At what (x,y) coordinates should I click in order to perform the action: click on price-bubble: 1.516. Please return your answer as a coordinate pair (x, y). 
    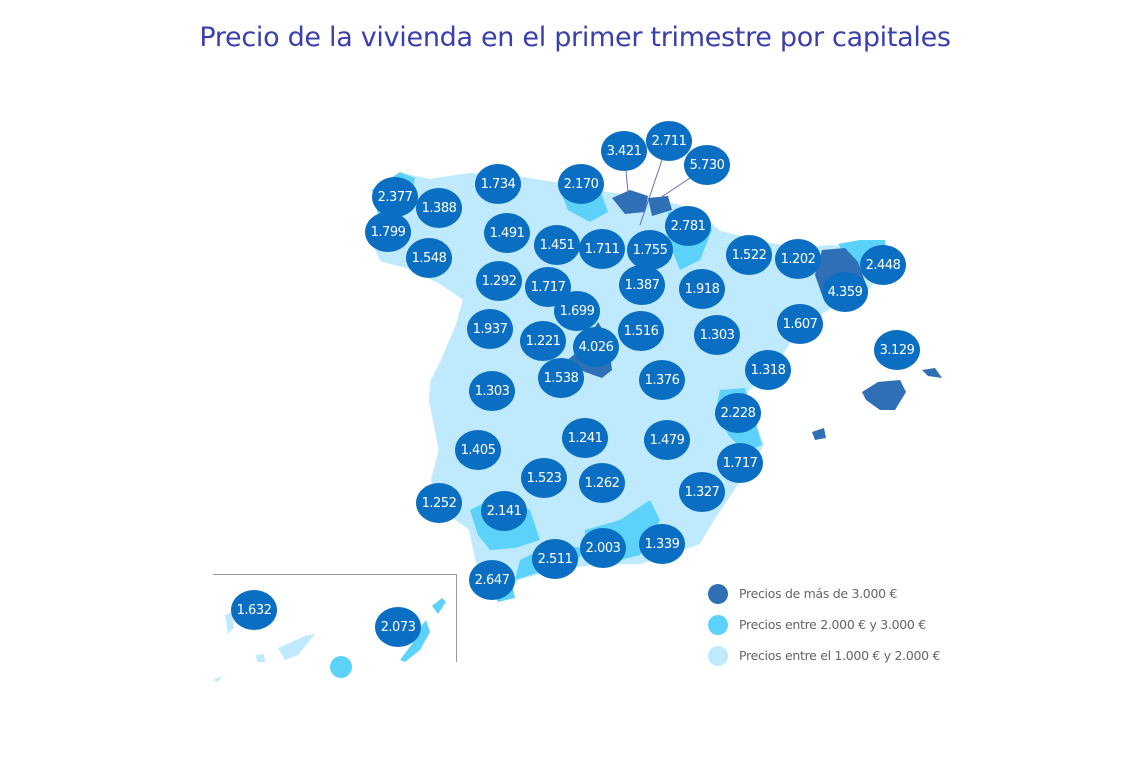
    Looking at the image, I should click on (641, 331).